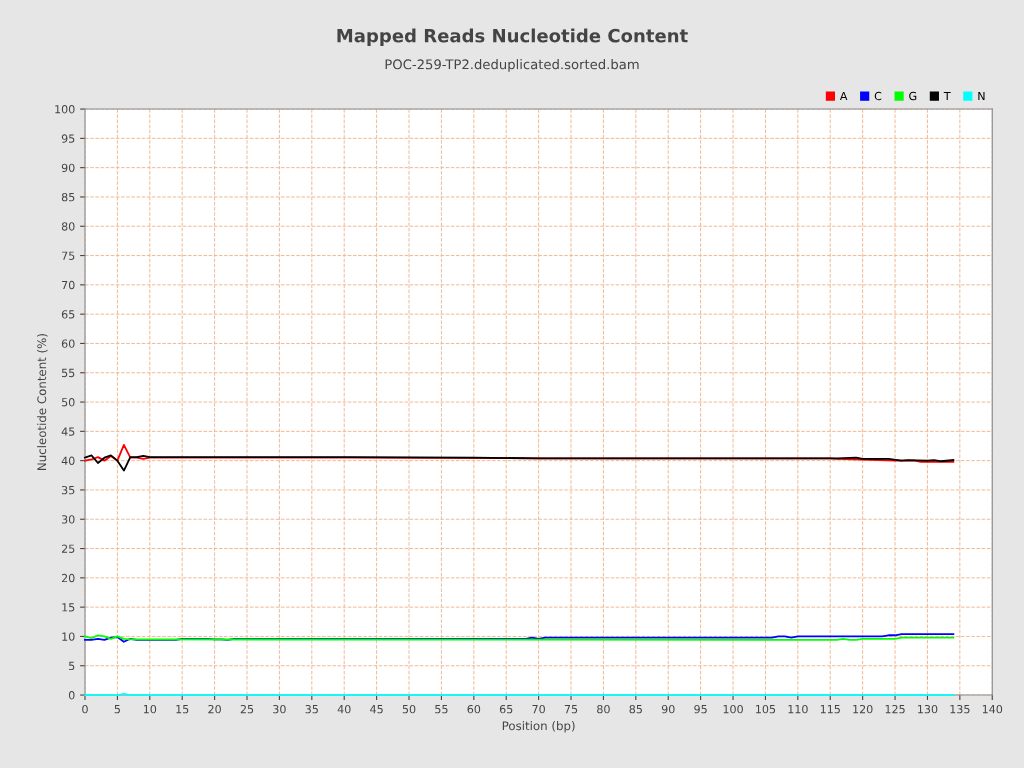 The height and width of the screenshot is (768, 1024). What do you see at coordinates (68, 607) in the screenshot?
I see `y-tick-label: 15` at bounding box center [68, 607].